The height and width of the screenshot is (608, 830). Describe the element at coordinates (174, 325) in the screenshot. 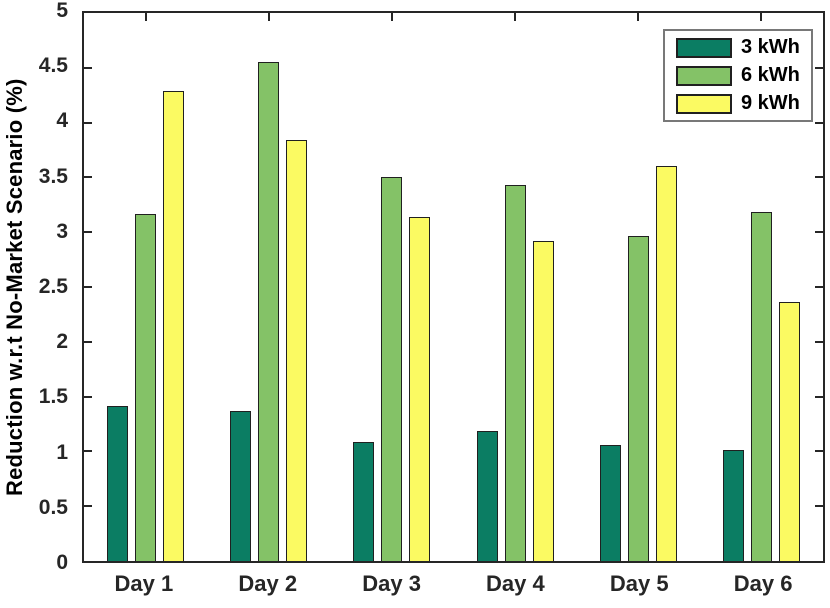

I see `bar-9kwh-day1` at that location.